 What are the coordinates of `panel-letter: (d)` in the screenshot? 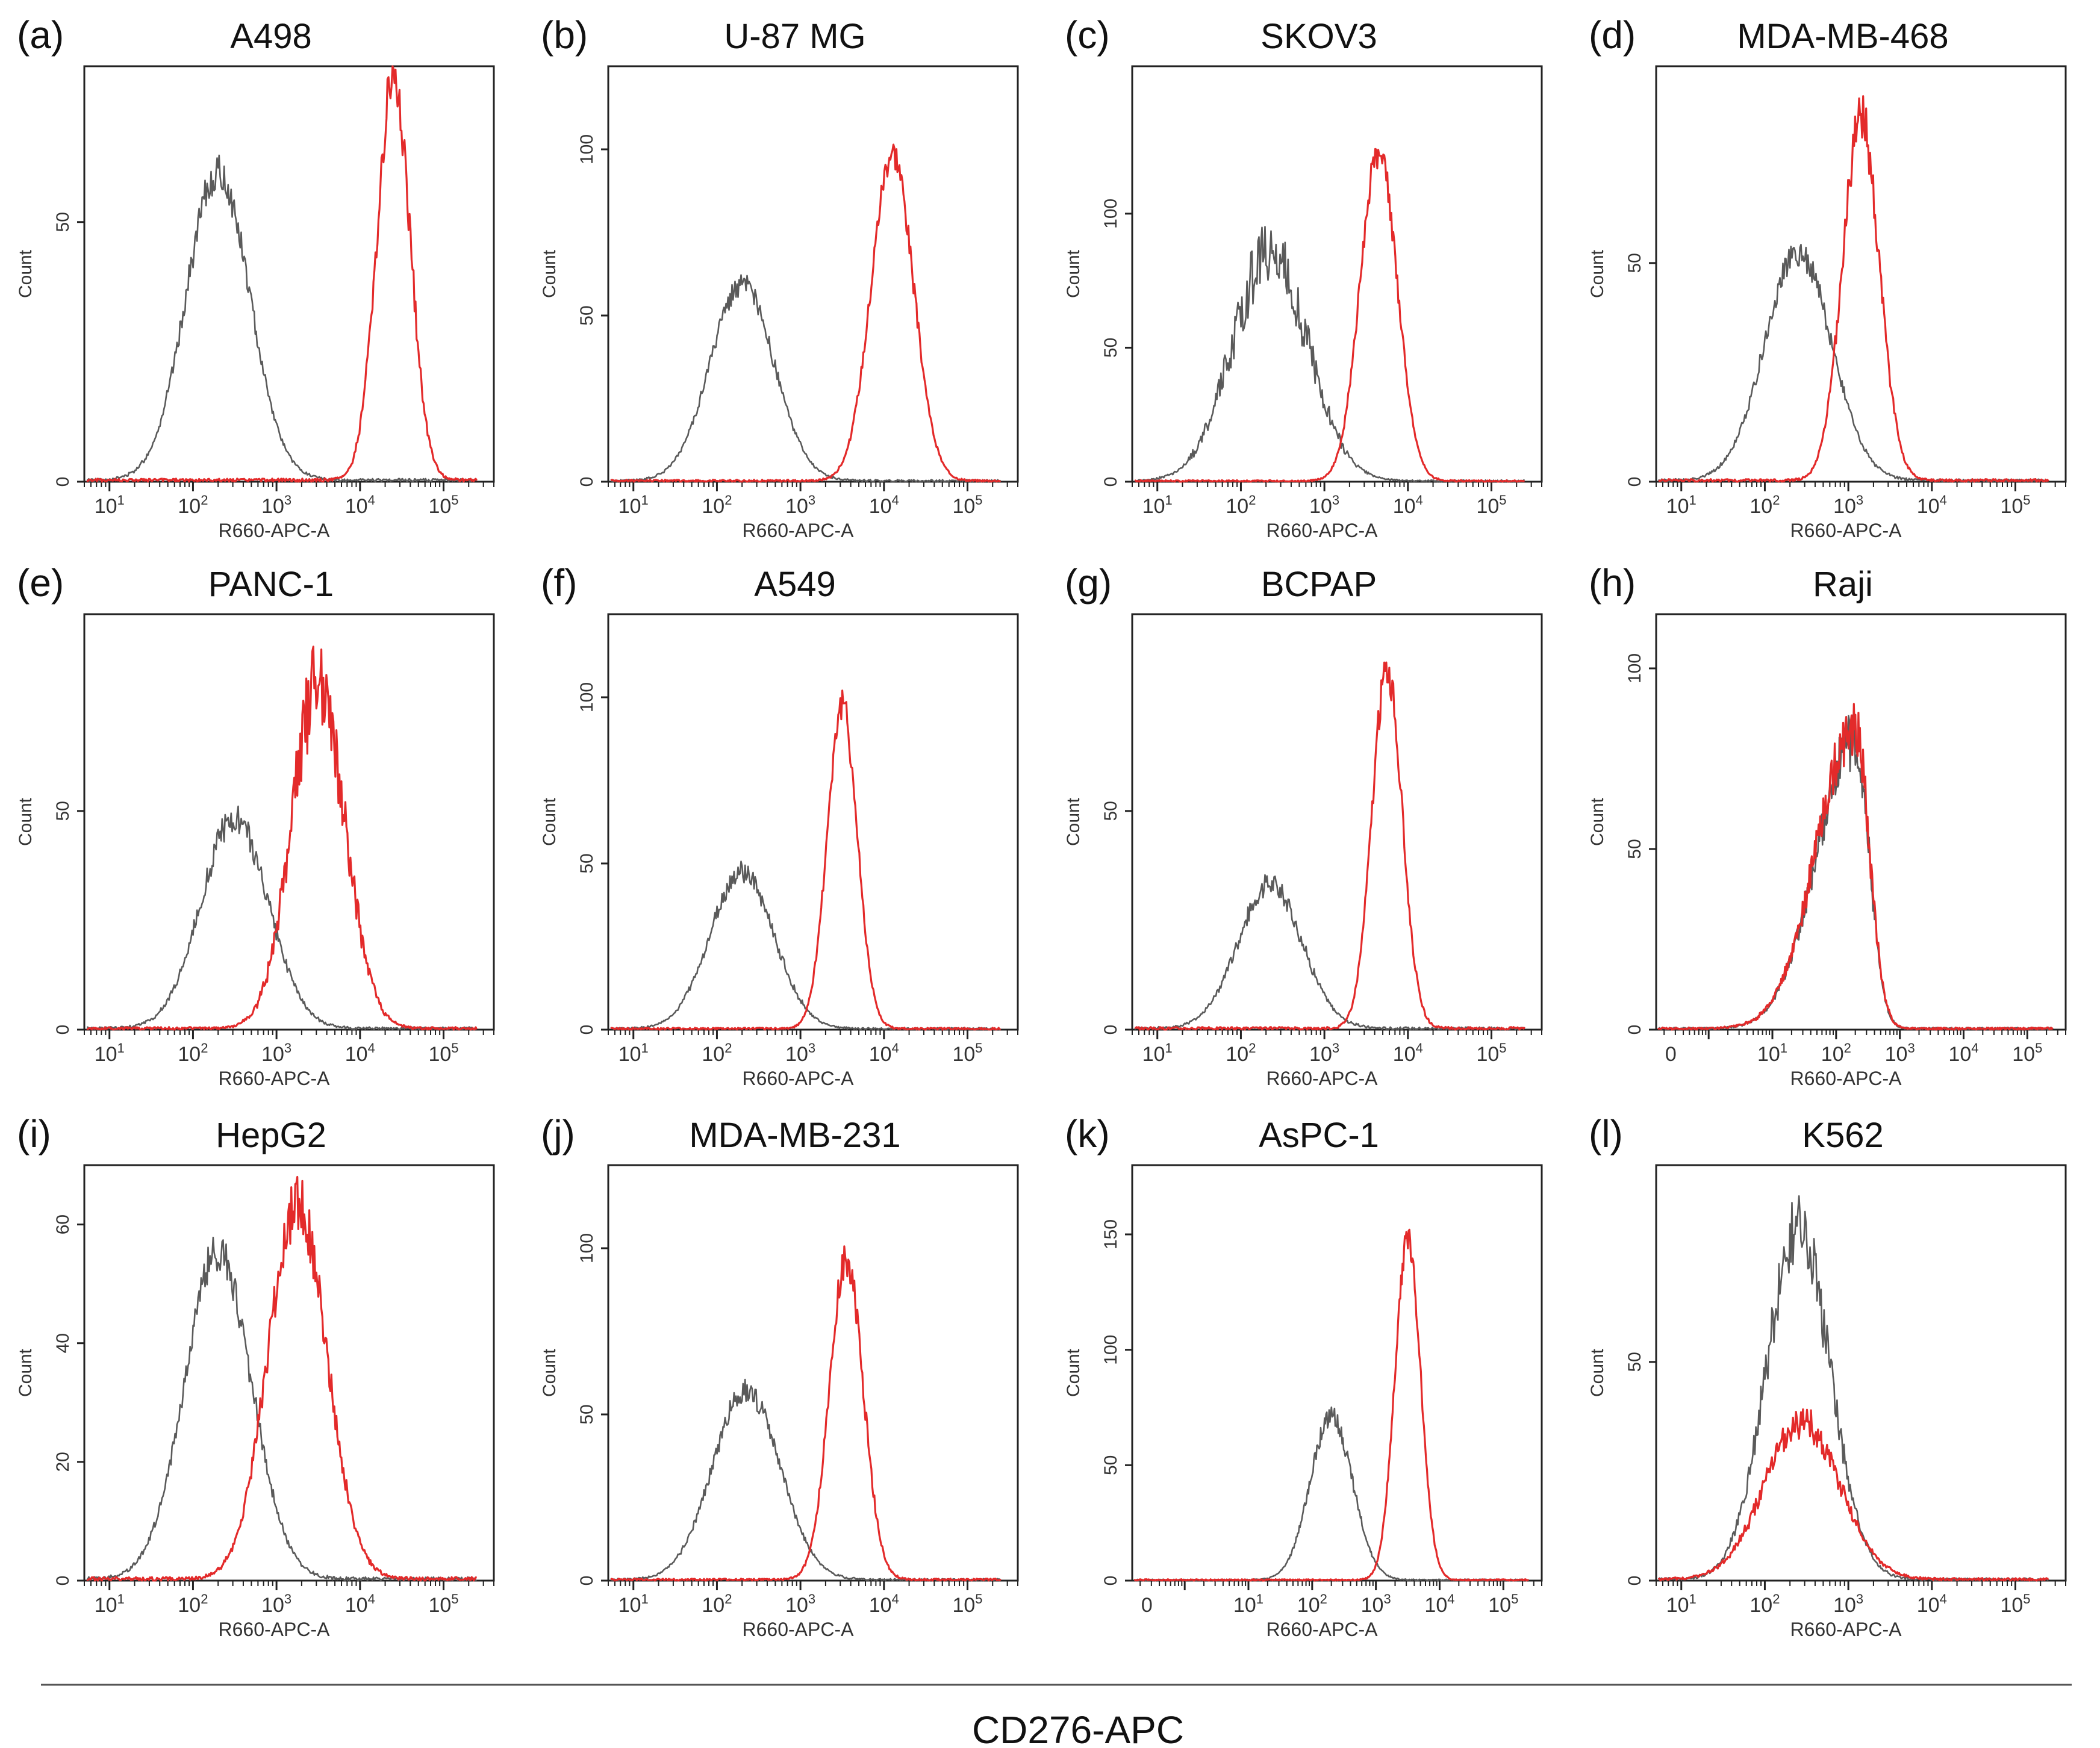 It's located at (1612, 35).